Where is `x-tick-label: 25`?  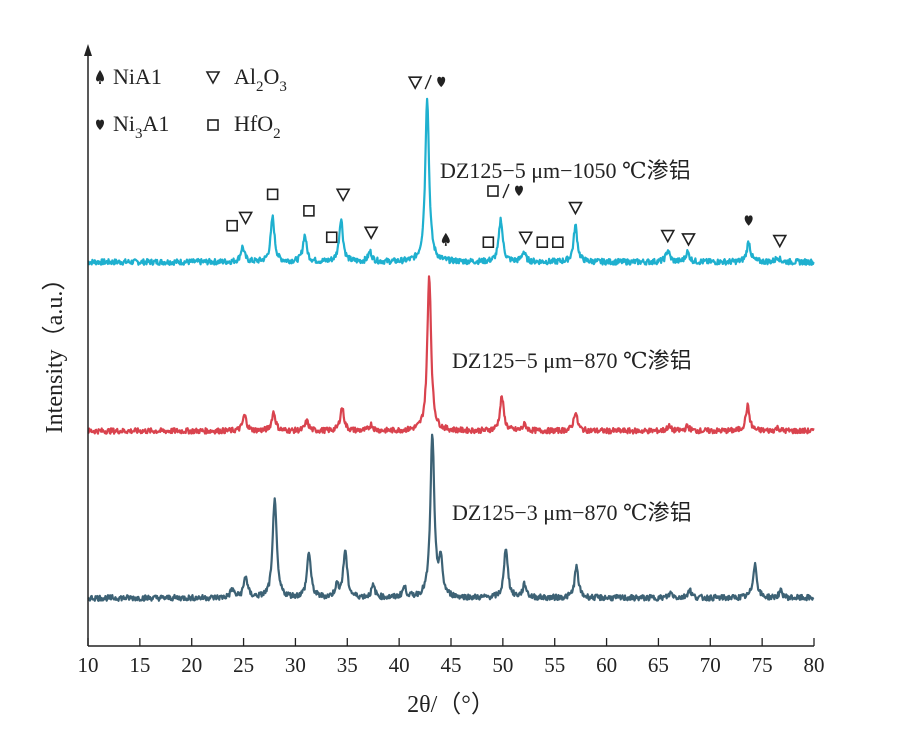
x-tick-label: 25 is located at coordinates (243, 665).